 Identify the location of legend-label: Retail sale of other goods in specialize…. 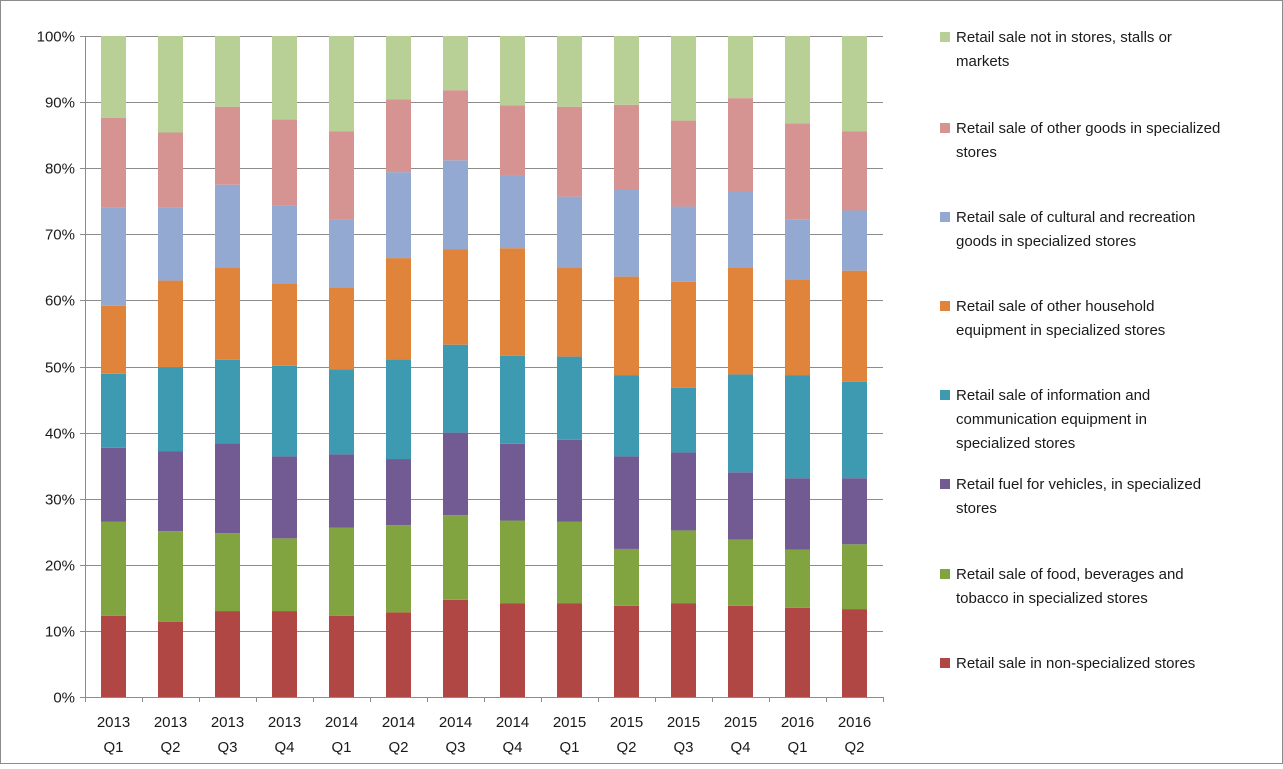
(1088, 140).